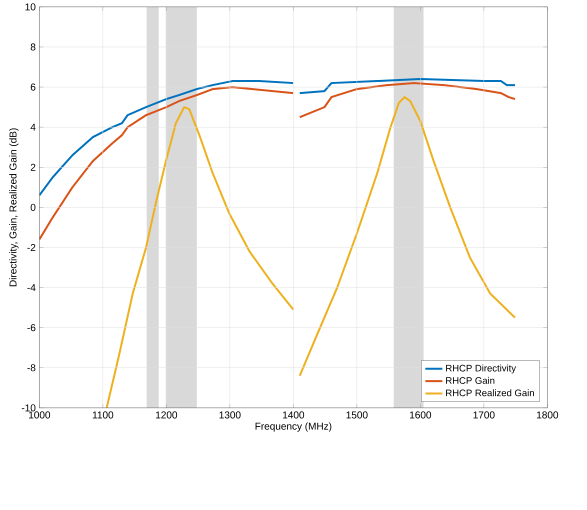 The width and height of the screenshot is (587, 510). Describe the element at coordinates (31, 287) in the screenshot. I see `y-tick-label: -4` at that location.